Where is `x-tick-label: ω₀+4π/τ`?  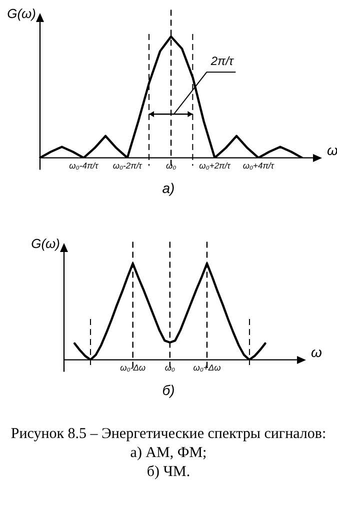 x-tick-label: ω₀+4π/τ is located at coordinates (258, 165).